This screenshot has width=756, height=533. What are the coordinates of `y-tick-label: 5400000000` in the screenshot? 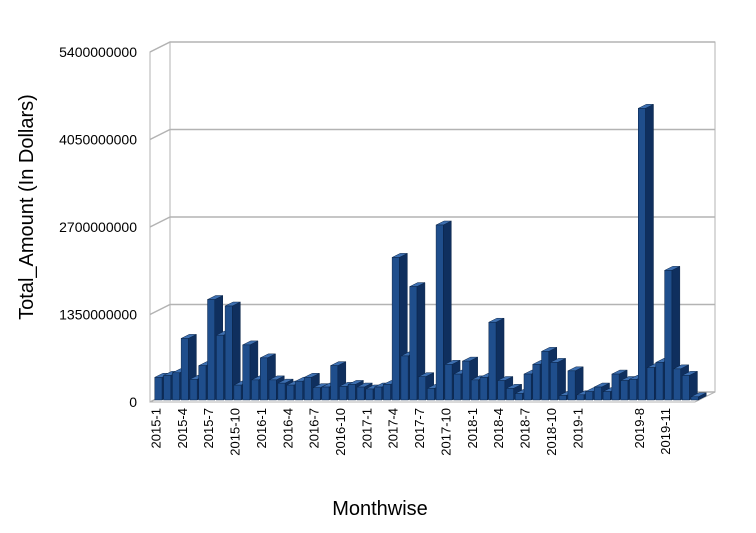 It's located at (98, 52).